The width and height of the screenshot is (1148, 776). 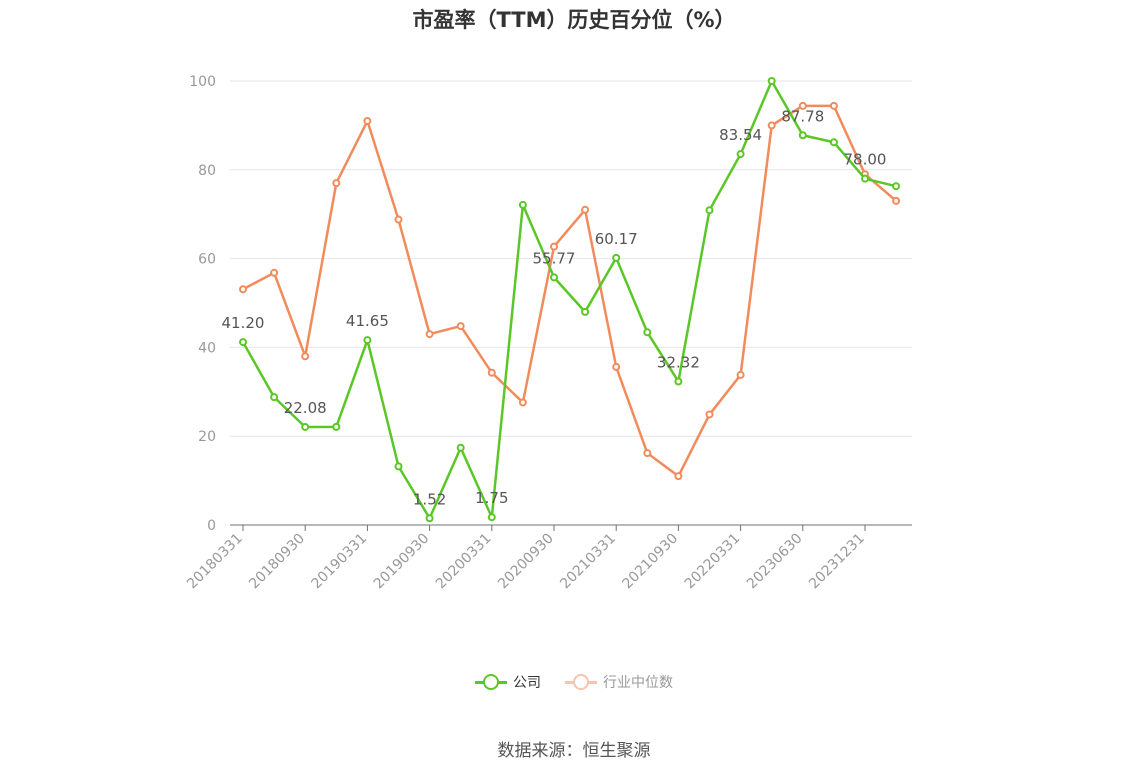 I want to click on data-label: 83.54, so click(x=740, y=135).